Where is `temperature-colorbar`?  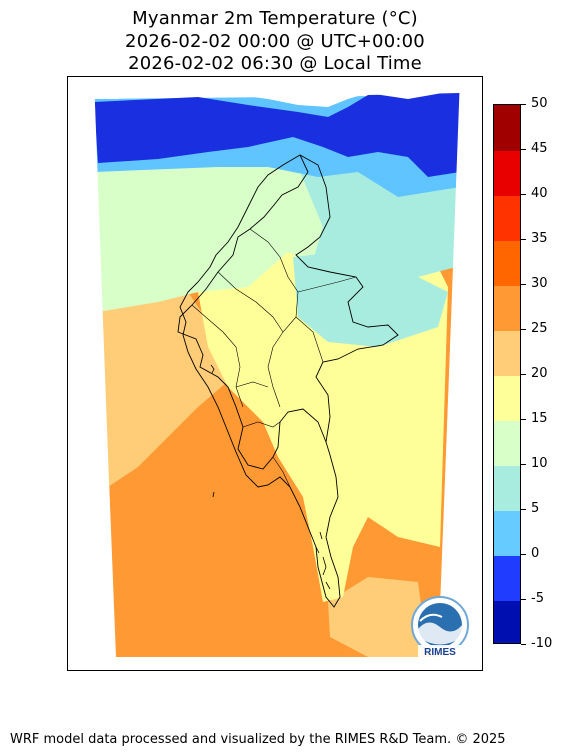 temperature-colorbar is located at coordinates (507, 374).